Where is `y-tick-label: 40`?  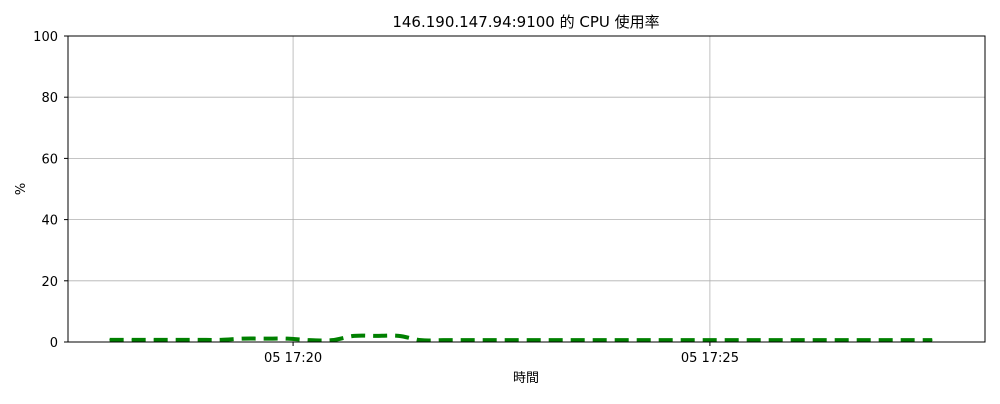
y-tick-label: 40 is located at coordinates (49, 221).